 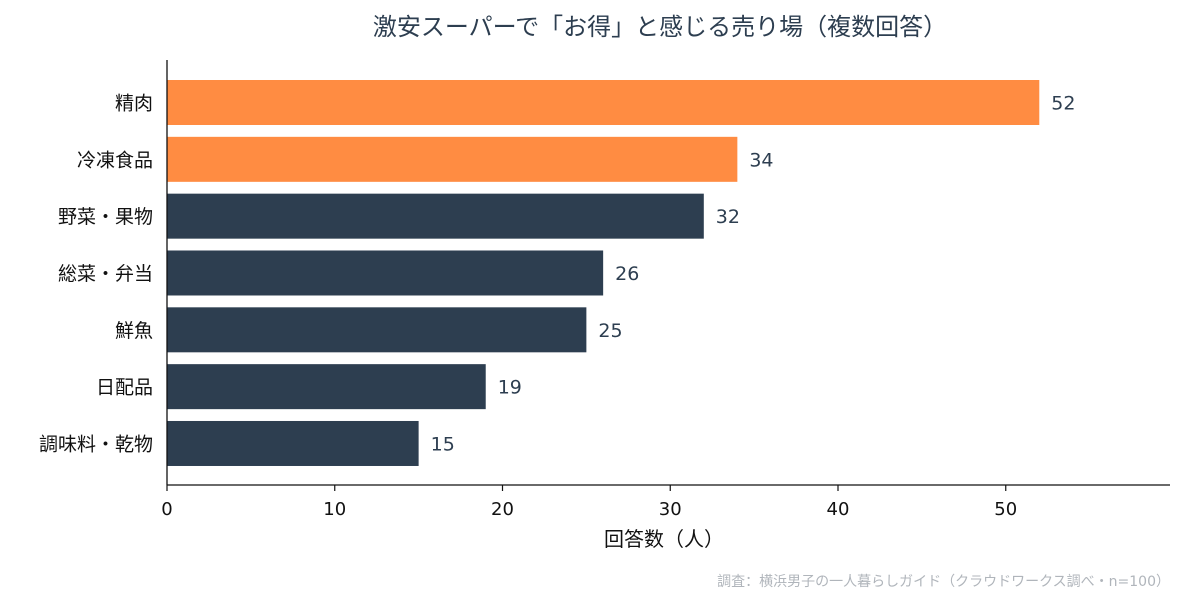 What do you see at coordinates (589, 502) in the screenshot?
I see `x-axis-ticks: 0 10 20 30 40 50` at bounding box center [589, 502].